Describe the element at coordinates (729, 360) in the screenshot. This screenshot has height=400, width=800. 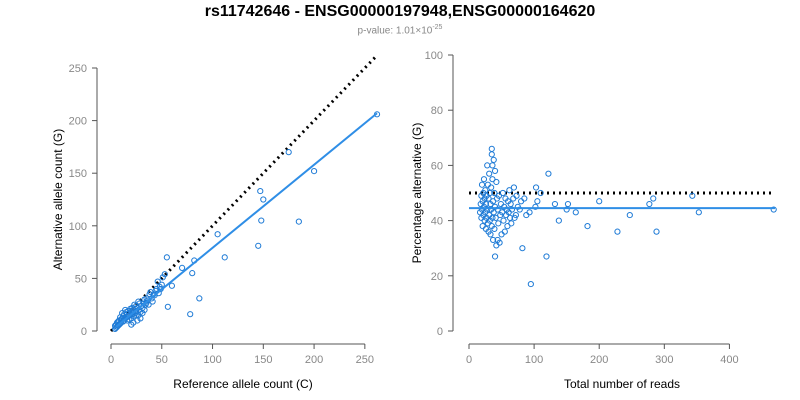
I see `x-tick-label: 400` at that location.